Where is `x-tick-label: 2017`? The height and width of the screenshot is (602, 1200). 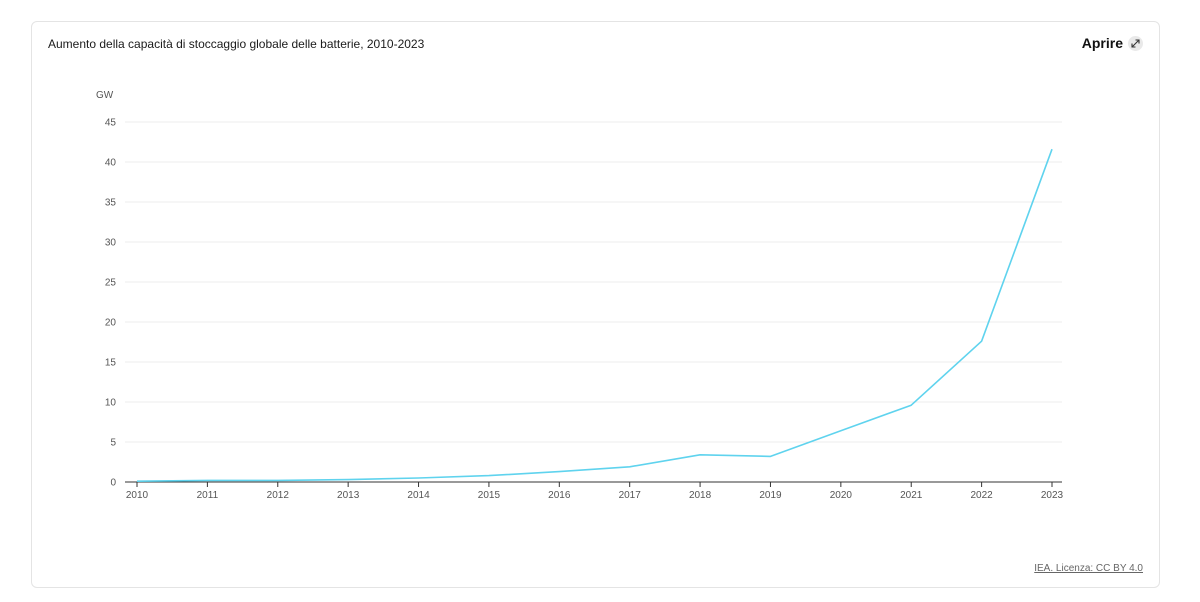
x-tick-label: 2017 is located at coordinates (630, 495).